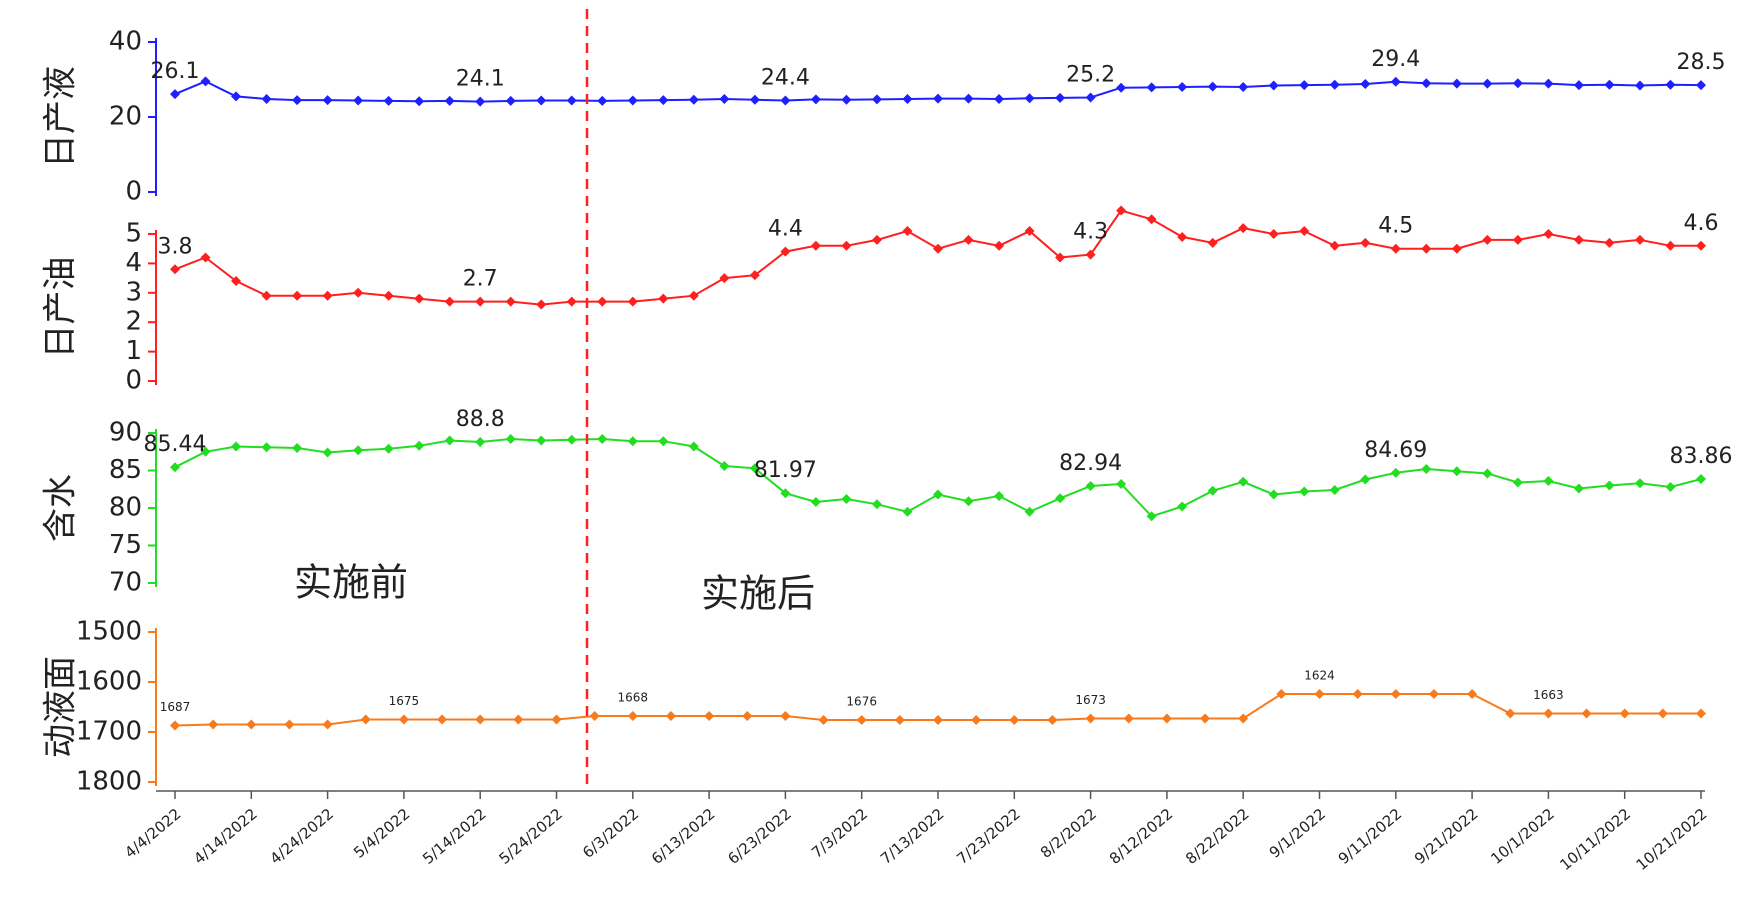  I want to click on y-tick-label: 70, so click(125, 583).